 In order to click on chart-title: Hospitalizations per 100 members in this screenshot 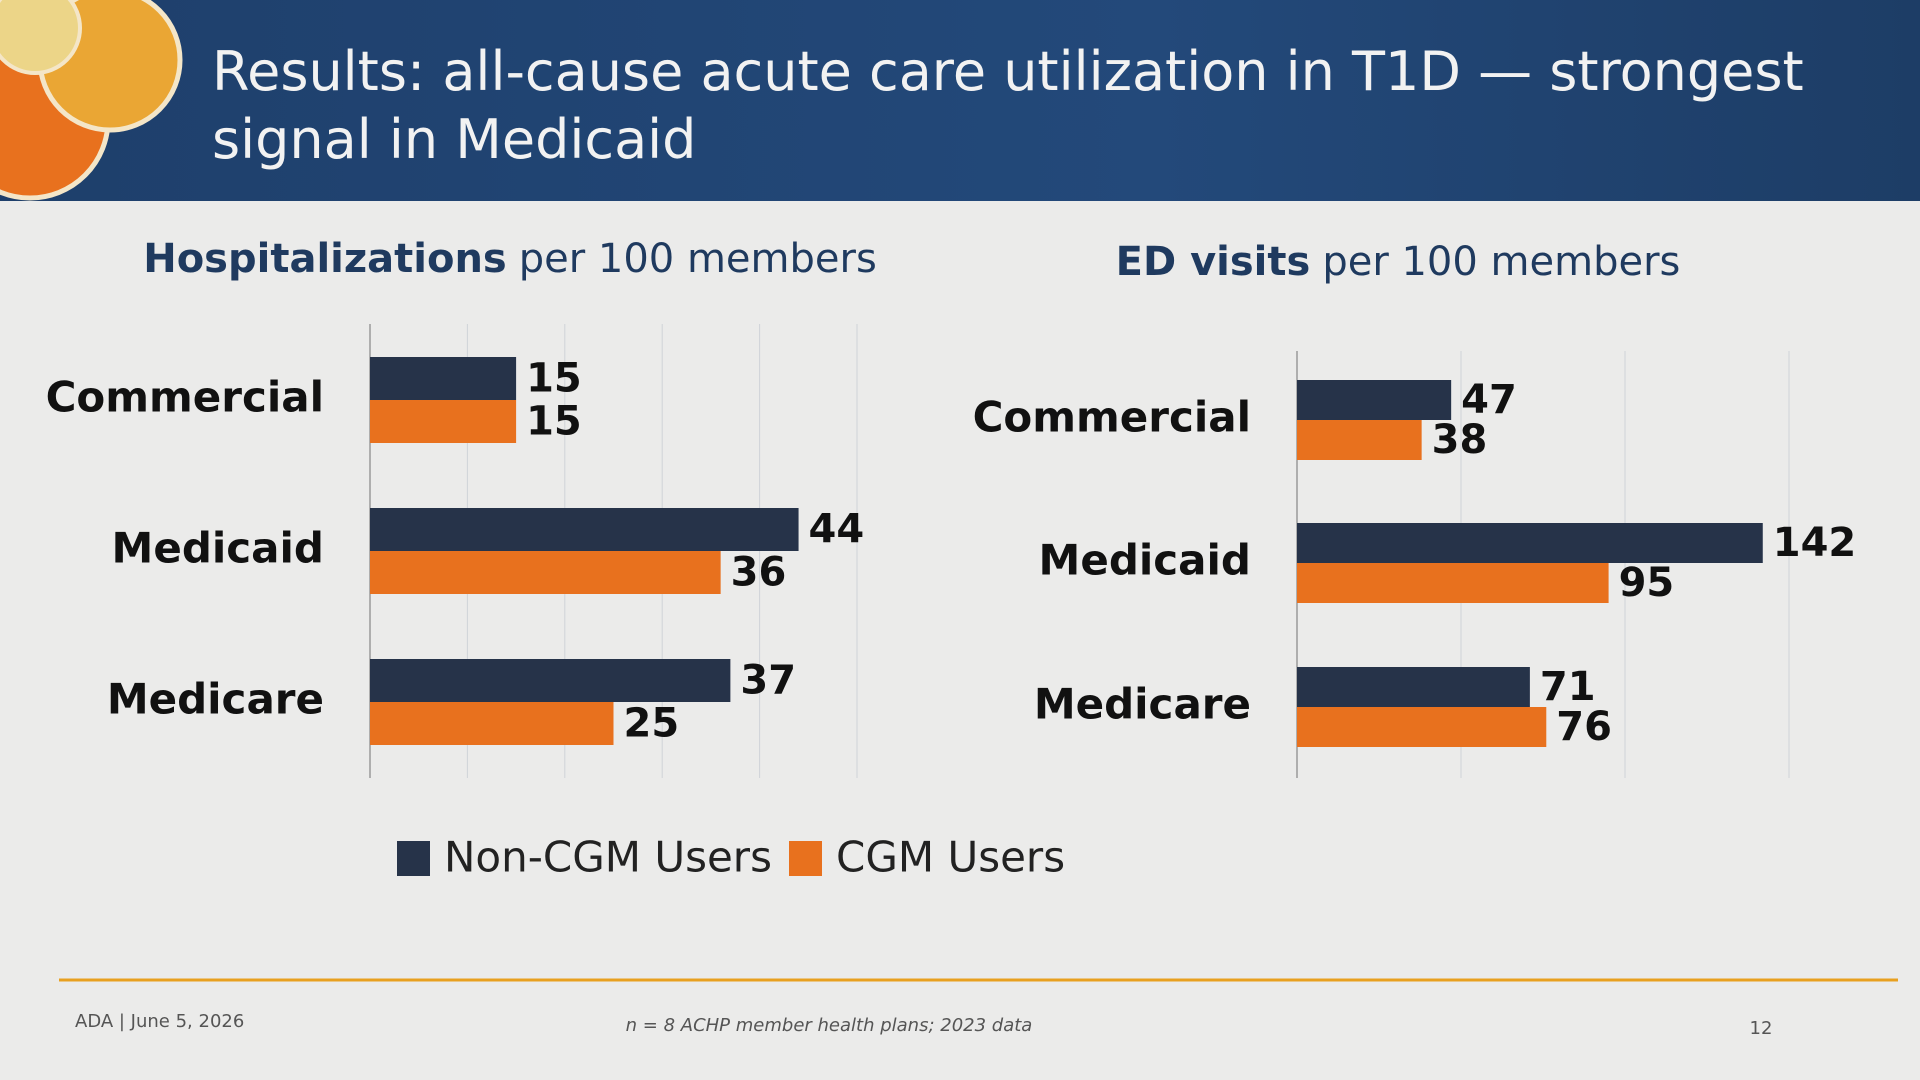, I will do `click(510, 259)`.